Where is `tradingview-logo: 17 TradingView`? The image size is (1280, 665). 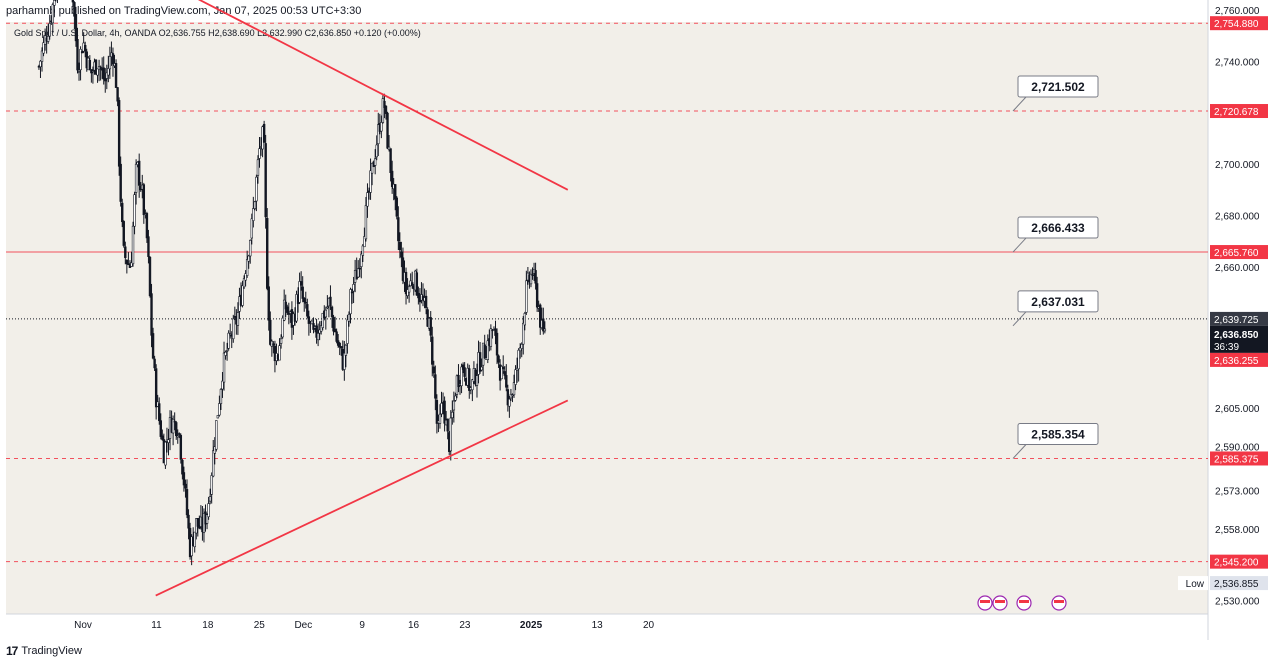
tradingview-logo: 17 TradingView is located at coordinates (44, 651).